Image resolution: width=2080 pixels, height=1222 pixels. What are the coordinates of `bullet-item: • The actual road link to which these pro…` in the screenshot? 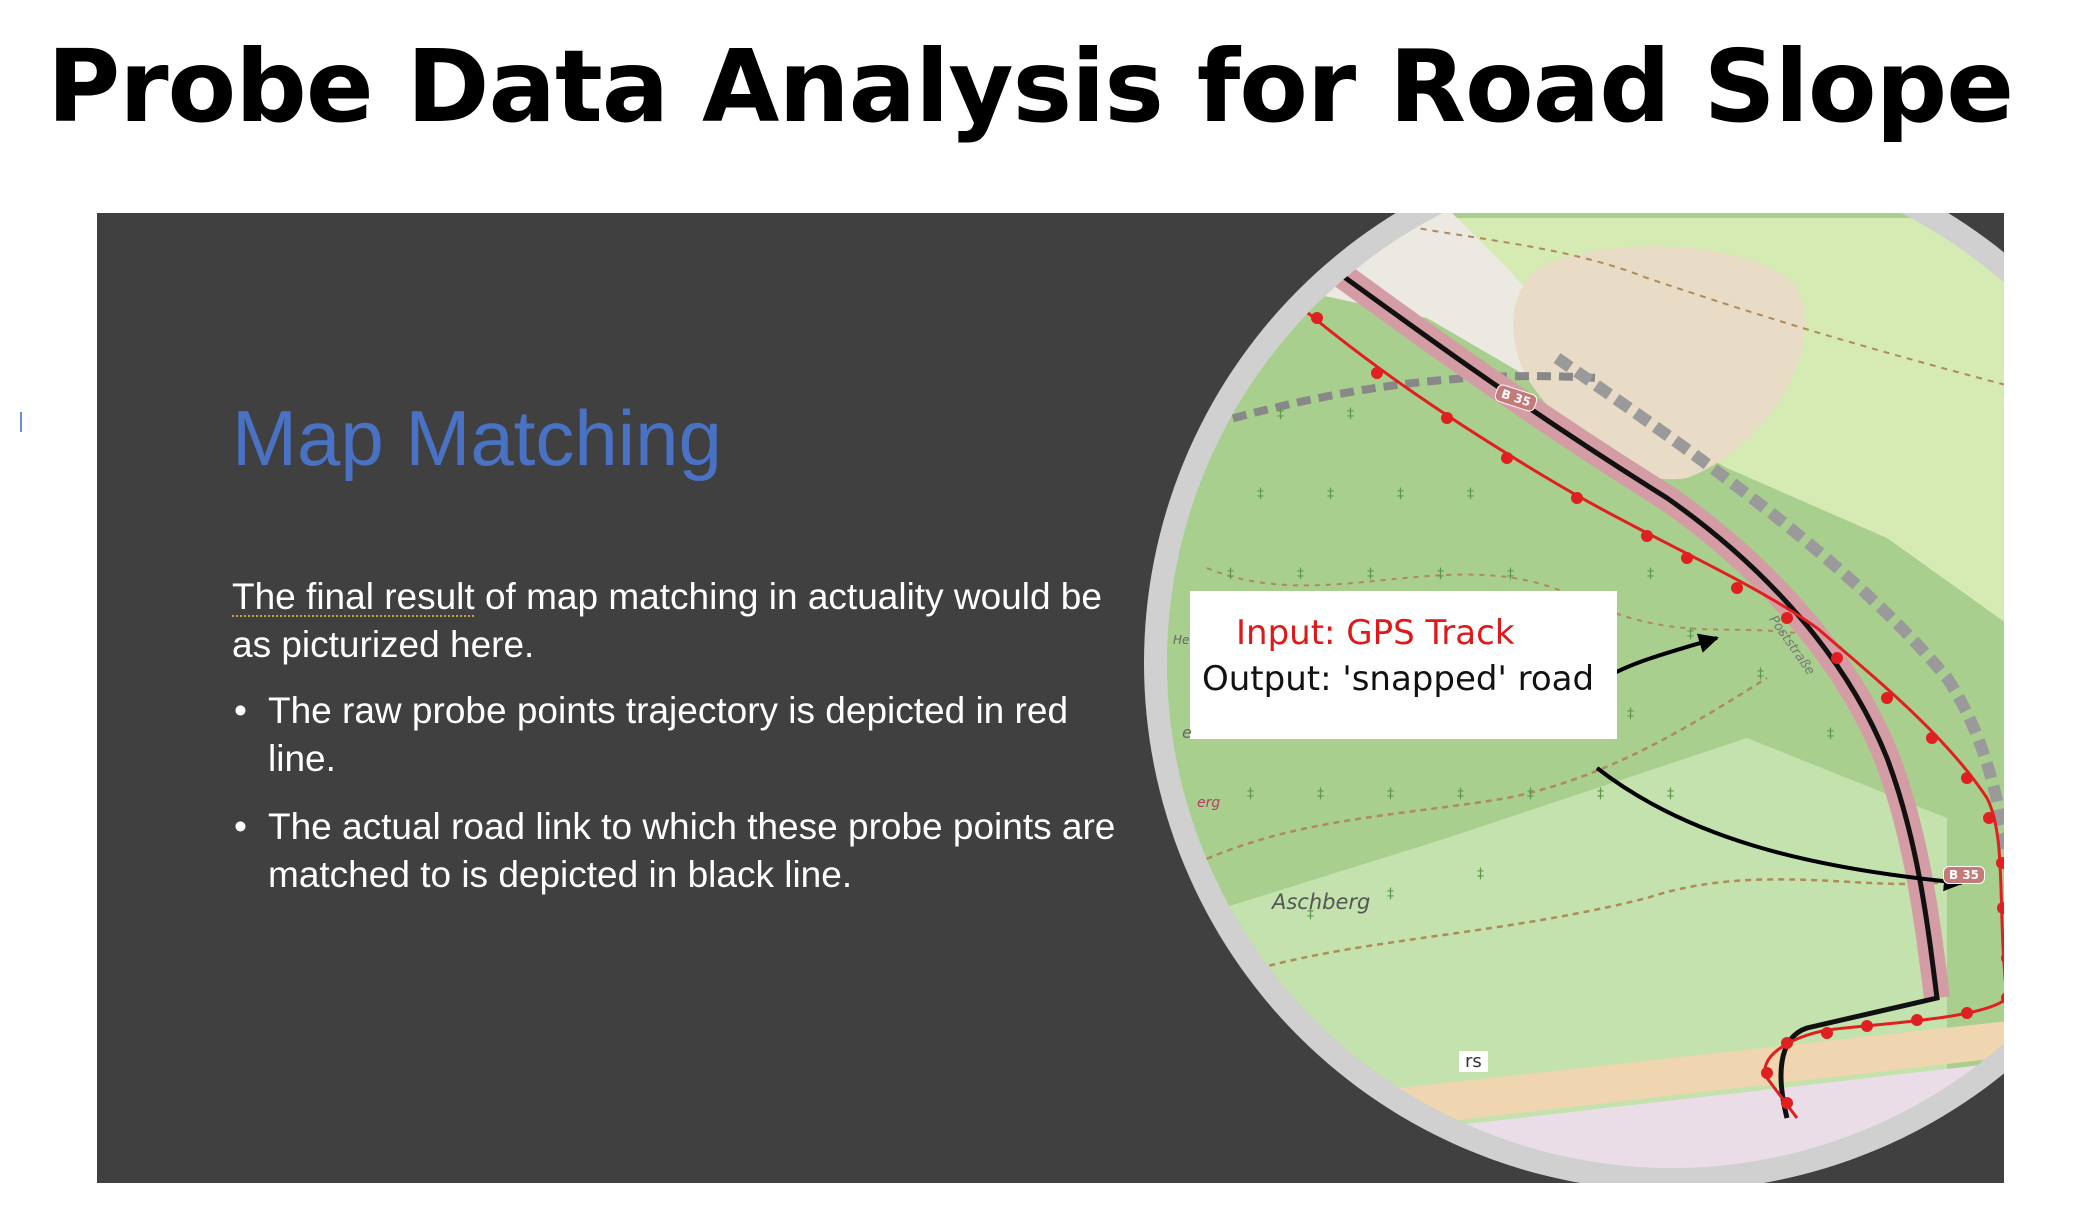 It's located at (682, 851).